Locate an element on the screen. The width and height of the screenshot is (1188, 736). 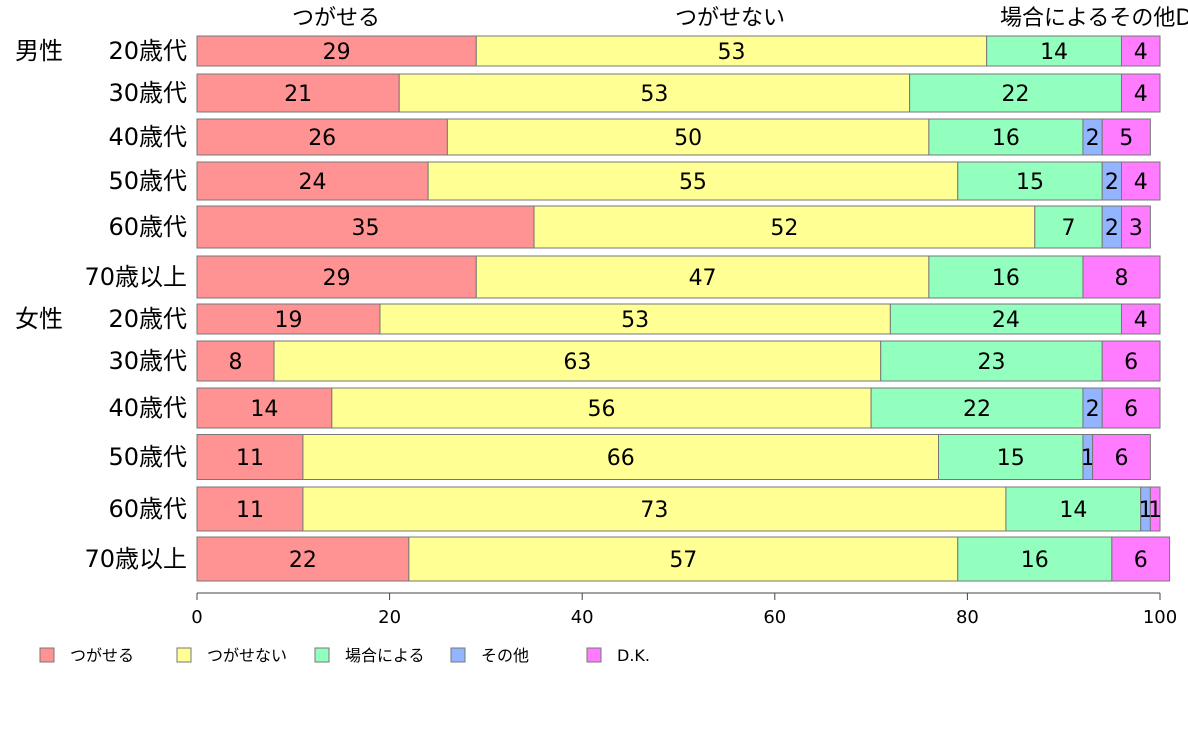
bar-value-label: 66 is located at coordinates (621, 458).